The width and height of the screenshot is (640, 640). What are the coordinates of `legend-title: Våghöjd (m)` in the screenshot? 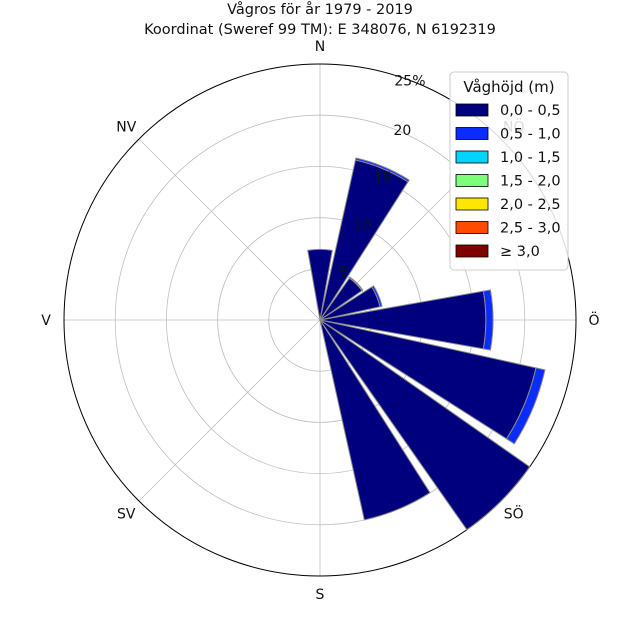 It's located at (508, 87).